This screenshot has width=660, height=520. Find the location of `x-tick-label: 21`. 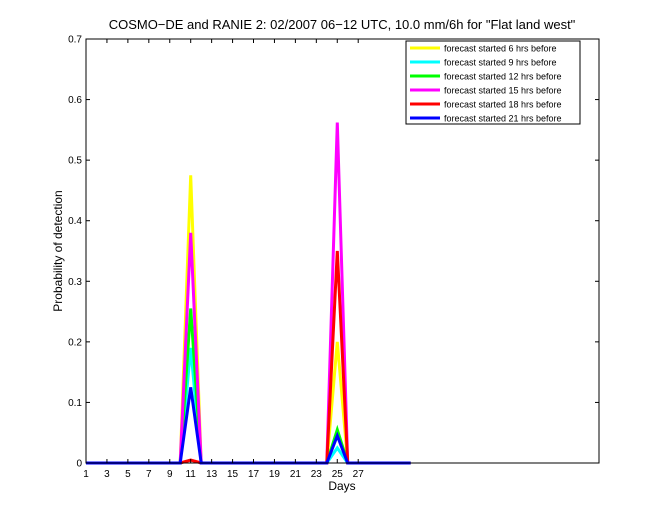

x-tick-label: 21 is located at coordinates (296, 474).